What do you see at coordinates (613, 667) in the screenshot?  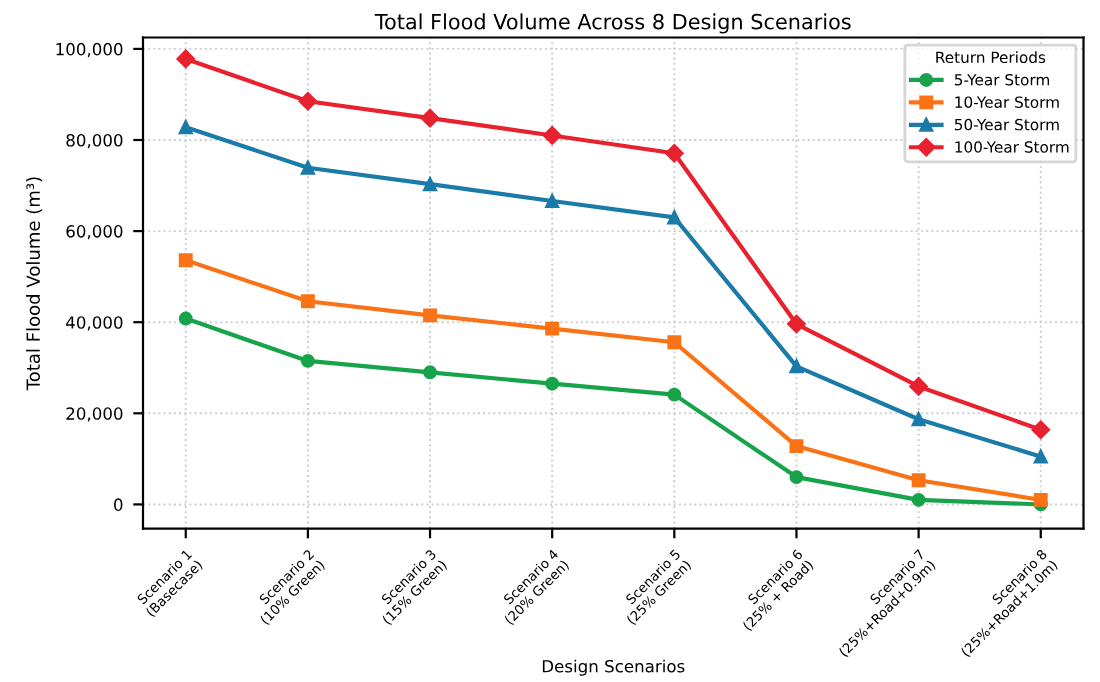 I see `x-axis-title: Design Scenarios` at bounding box center [613, 667].